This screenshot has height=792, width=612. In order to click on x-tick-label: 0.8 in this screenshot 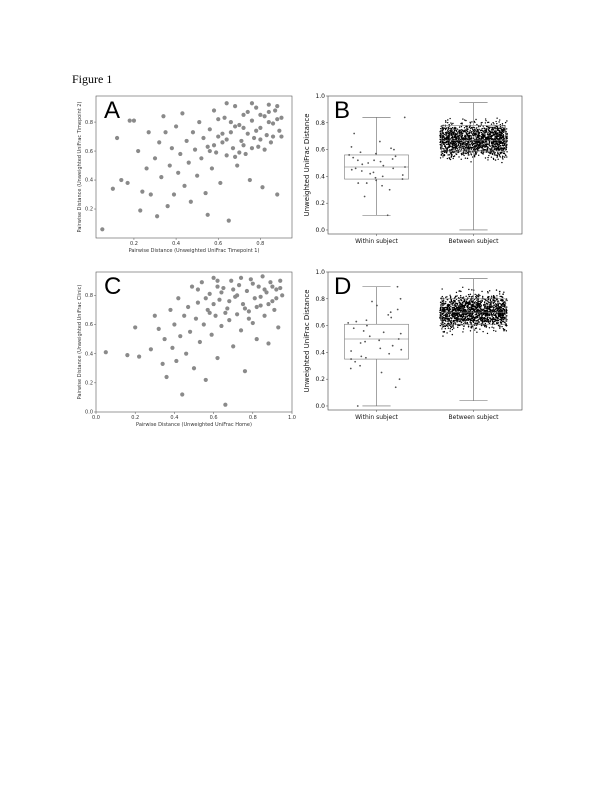, I will do `click(260, 244)`.